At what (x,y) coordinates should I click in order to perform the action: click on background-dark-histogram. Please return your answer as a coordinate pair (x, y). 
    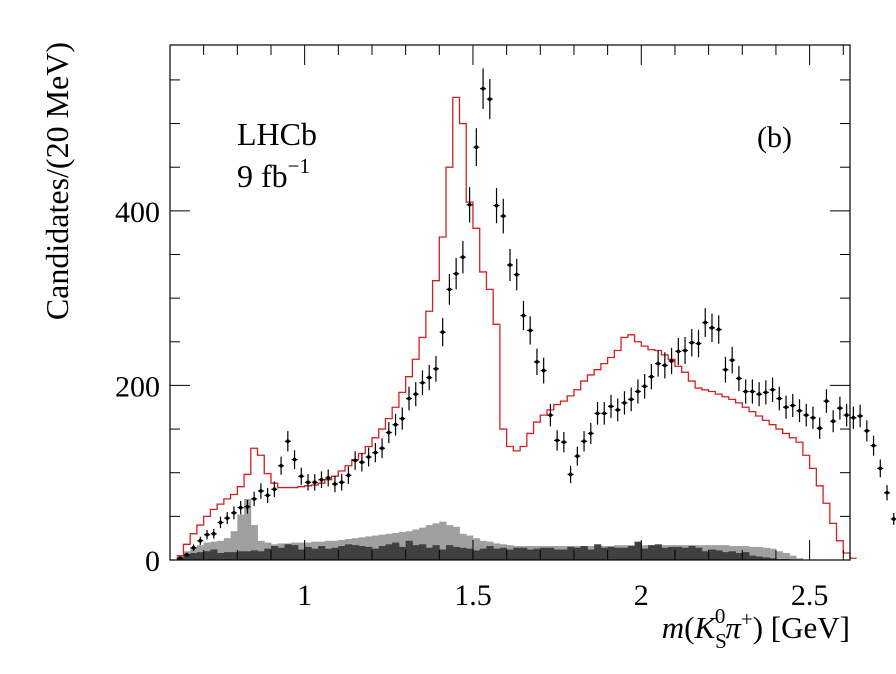
    Looking at the image, I should click on (483, 550).